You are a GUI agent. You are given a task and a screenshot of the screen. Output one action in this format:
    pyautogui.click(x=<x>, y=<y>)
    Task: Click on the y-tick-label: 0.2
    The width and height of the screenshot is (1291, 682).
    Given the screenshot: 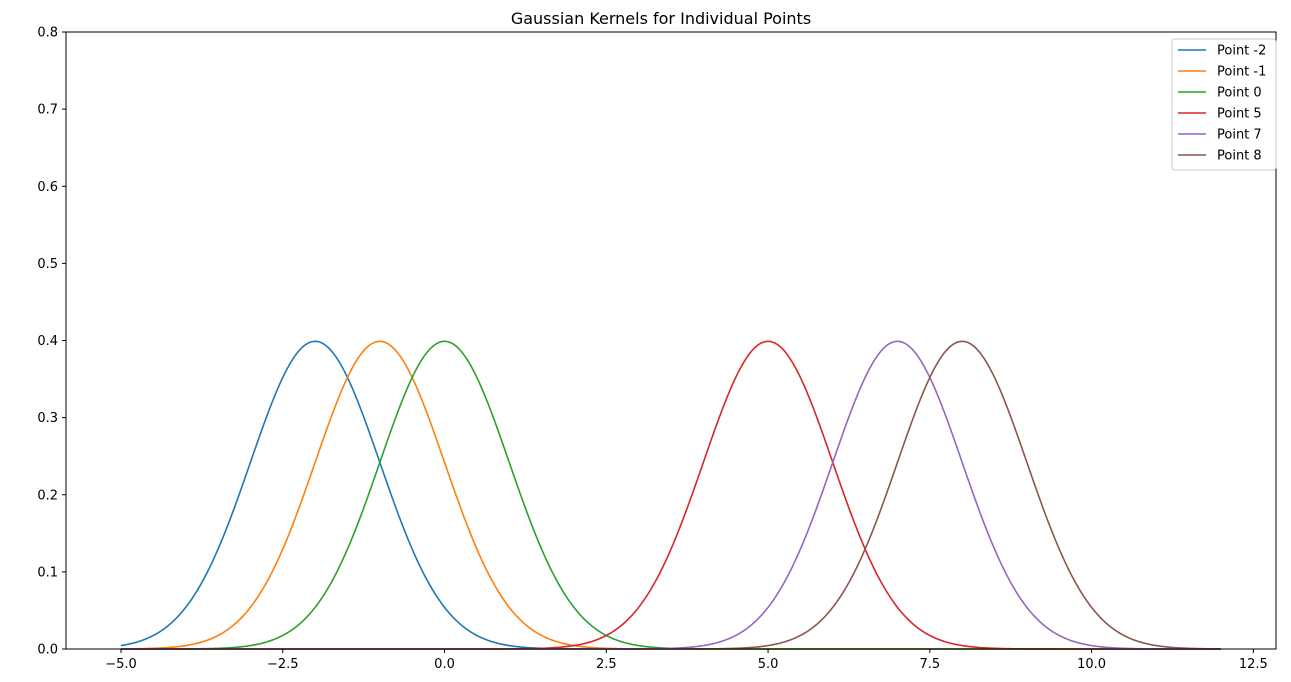 What is the action you would take?
    pyautogui.click(x=47, y=495)
    